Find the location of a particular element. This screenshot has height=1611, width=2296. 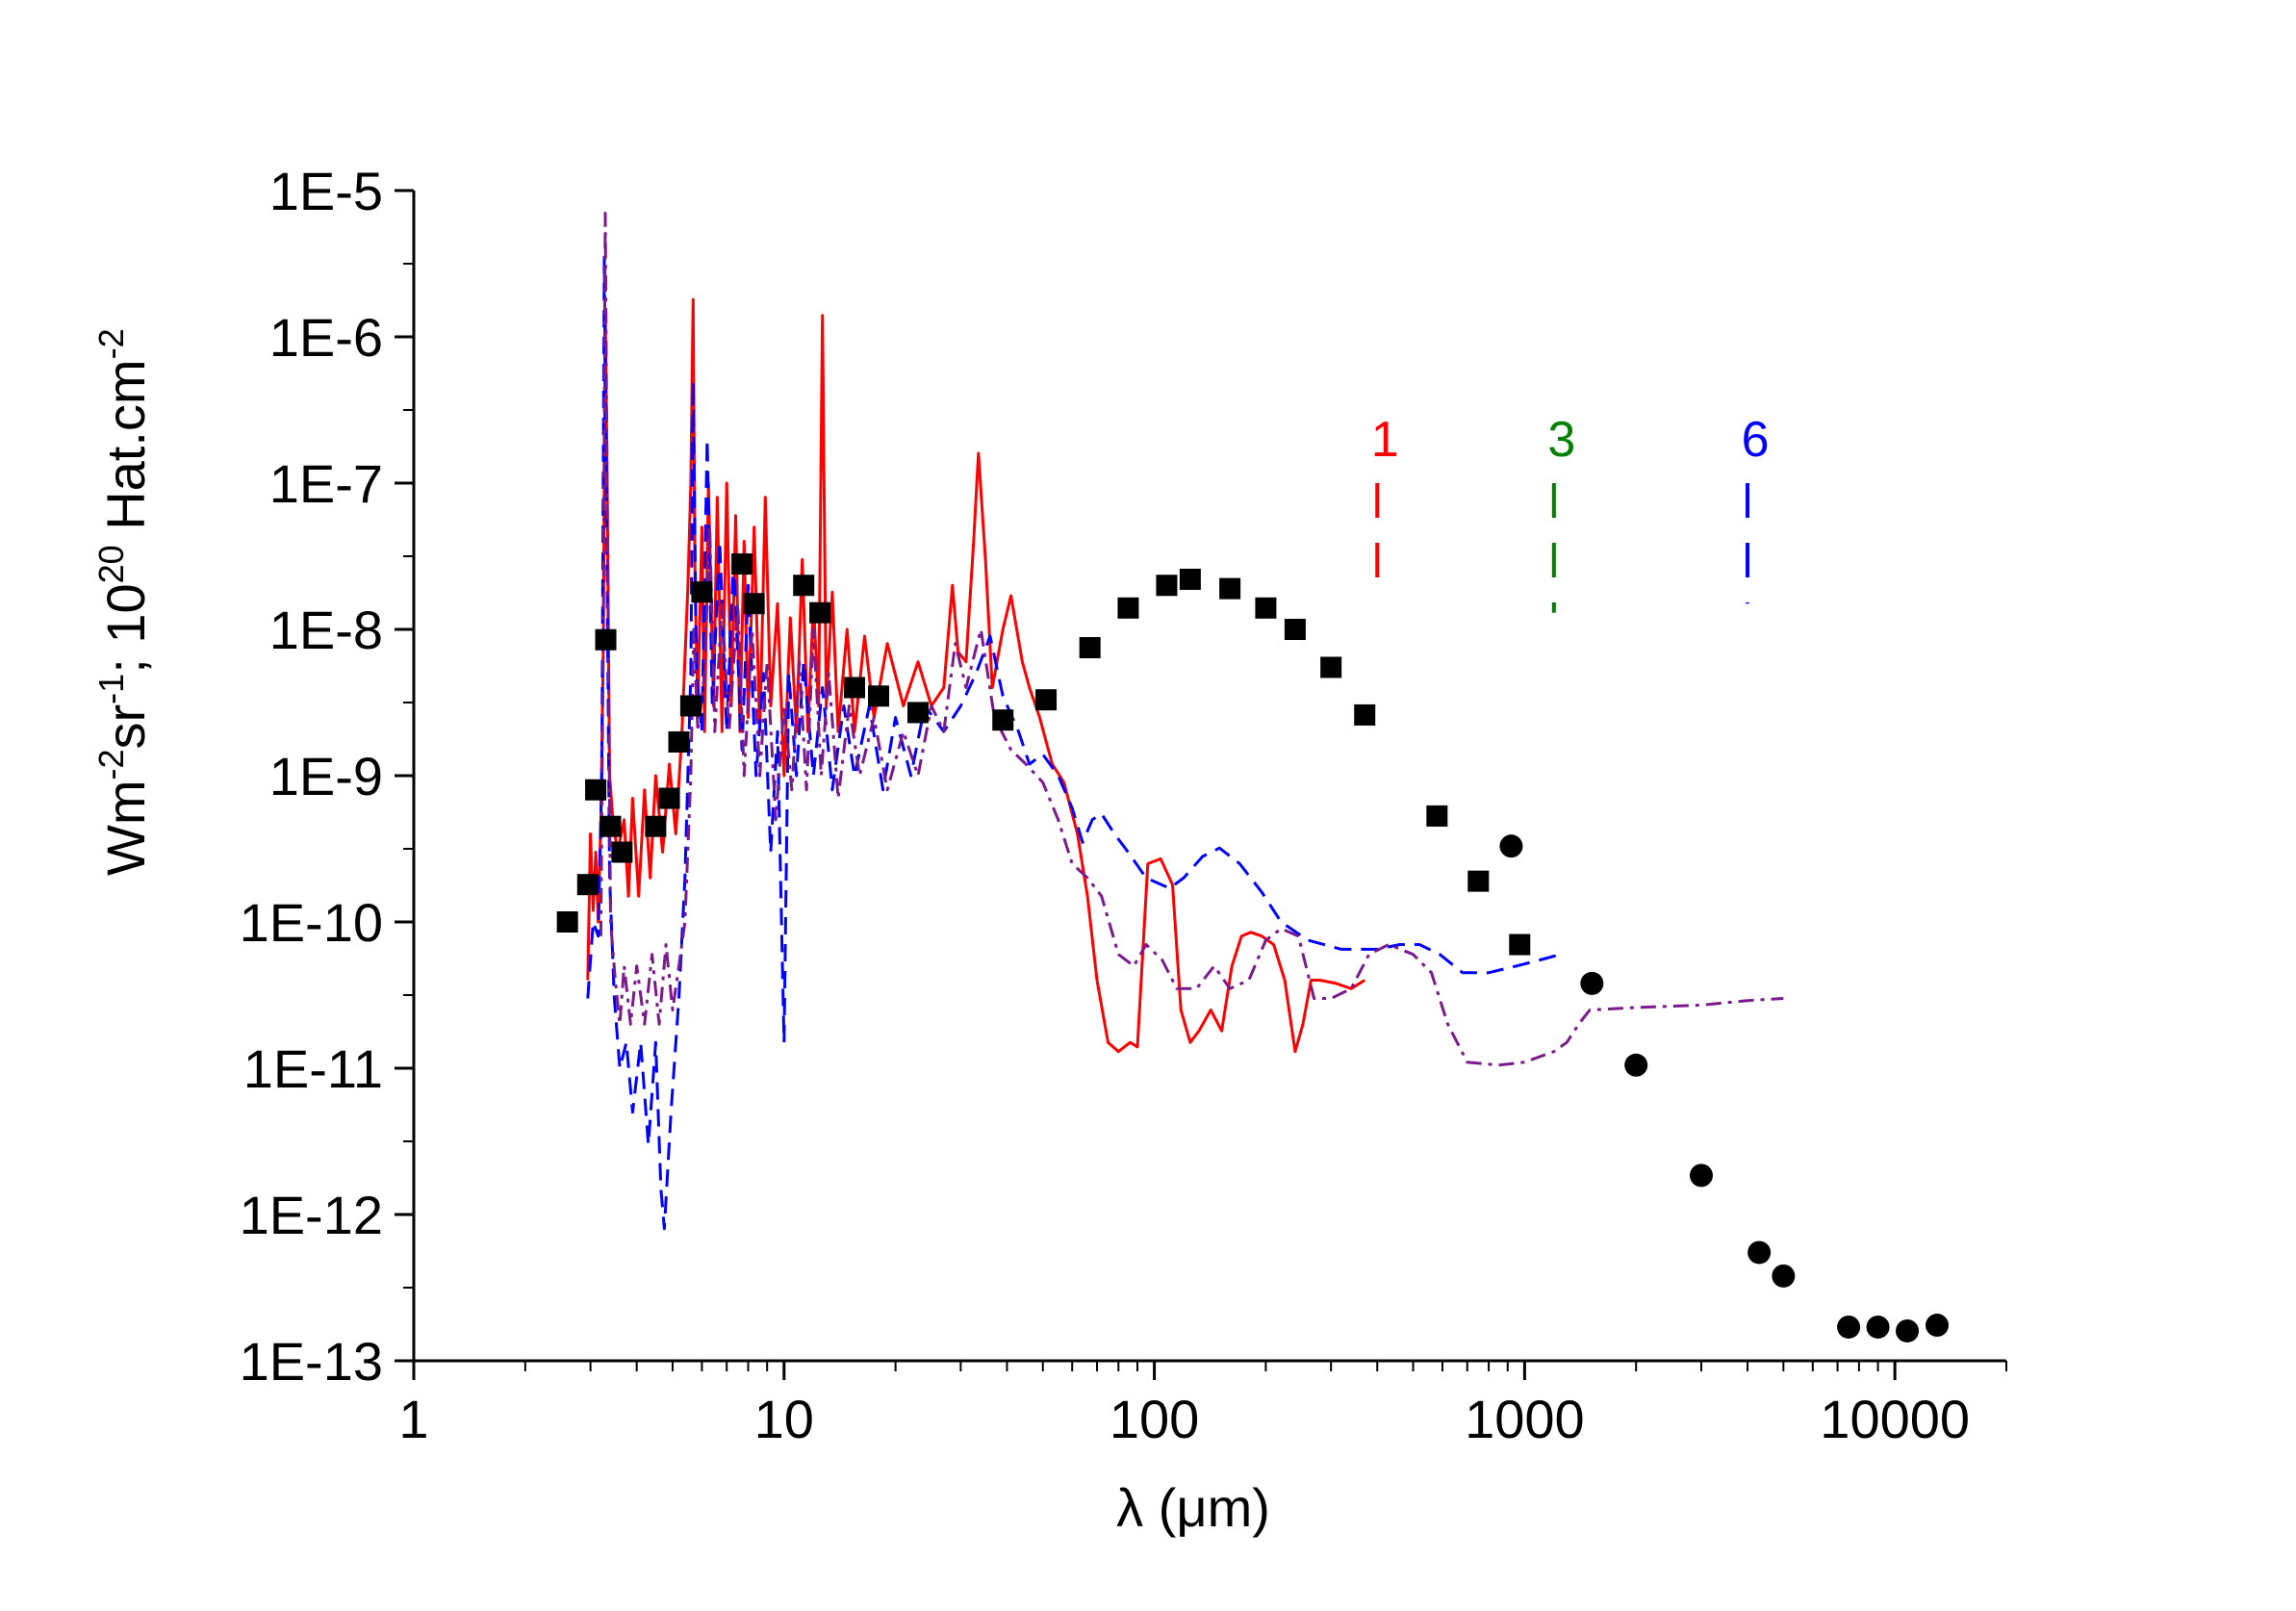

x-tick-label: 1000 is located at coordinates (1525, 1419).